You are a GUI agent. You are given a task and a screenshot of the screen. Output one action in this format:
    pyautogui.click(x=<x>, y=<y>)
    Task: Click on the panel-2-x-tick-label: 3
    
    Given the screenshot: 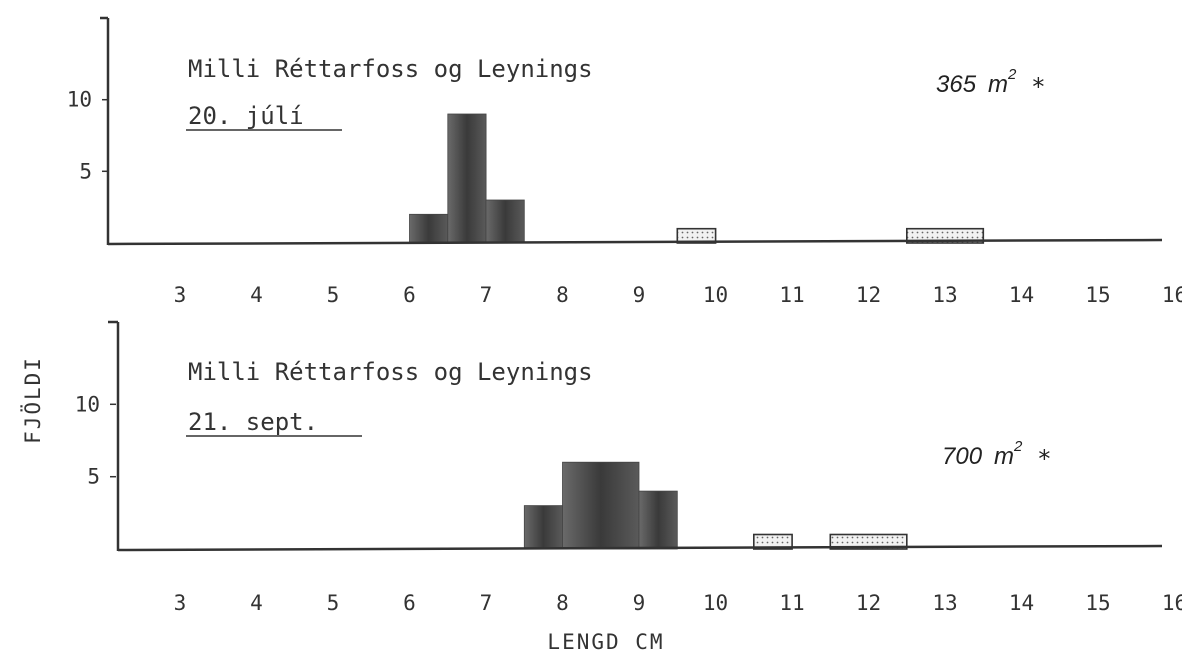 What is the action you would take?
    pyautogui.click(x=180, y=603)
    